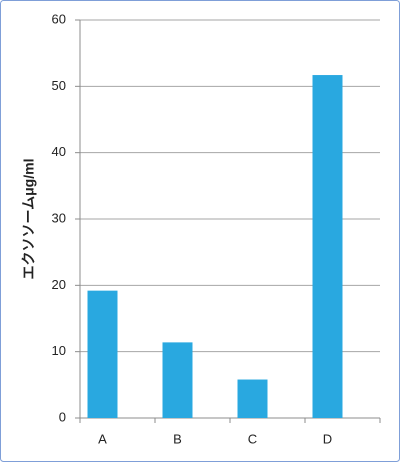 This screenshot has width=400, height=462. Describe the element at coordinates (59, 151) in the screenshot. I see `y-tick-label: 40` at that location.